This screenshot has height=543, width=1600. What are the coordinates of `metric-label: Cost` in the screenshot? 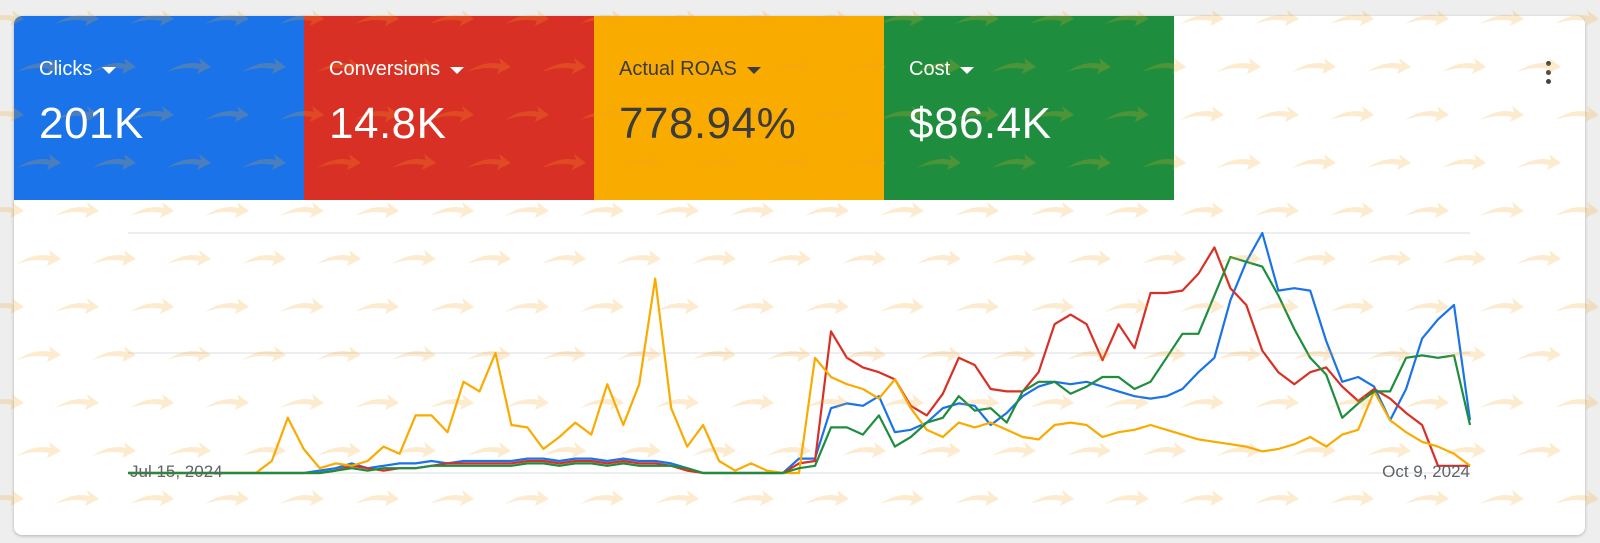 It's located at (1041, 69).